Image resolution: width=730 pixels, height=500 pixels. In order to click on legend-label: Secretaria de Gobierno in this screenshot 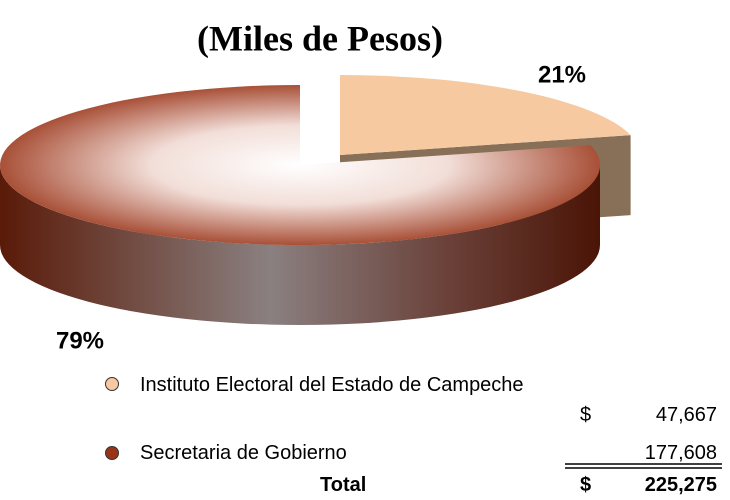, I will do `click(243, 453)`.